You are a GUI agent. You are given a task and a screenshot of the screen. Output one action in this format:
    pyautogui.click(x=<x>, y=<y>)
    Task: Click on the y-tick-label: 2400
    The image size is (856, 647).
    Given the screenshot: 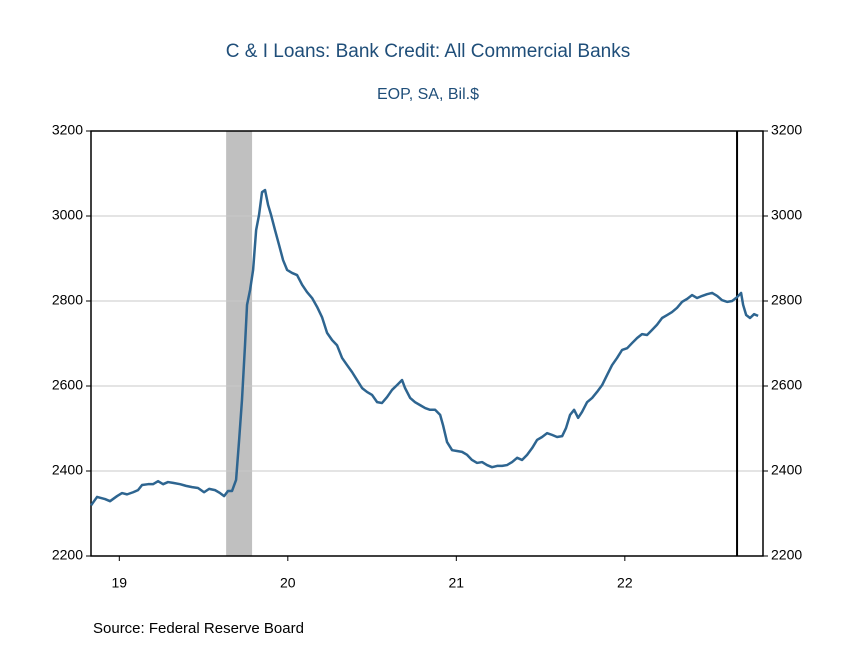 What is the action you would take?
    pyautogui.click(x=67, y=470)
    